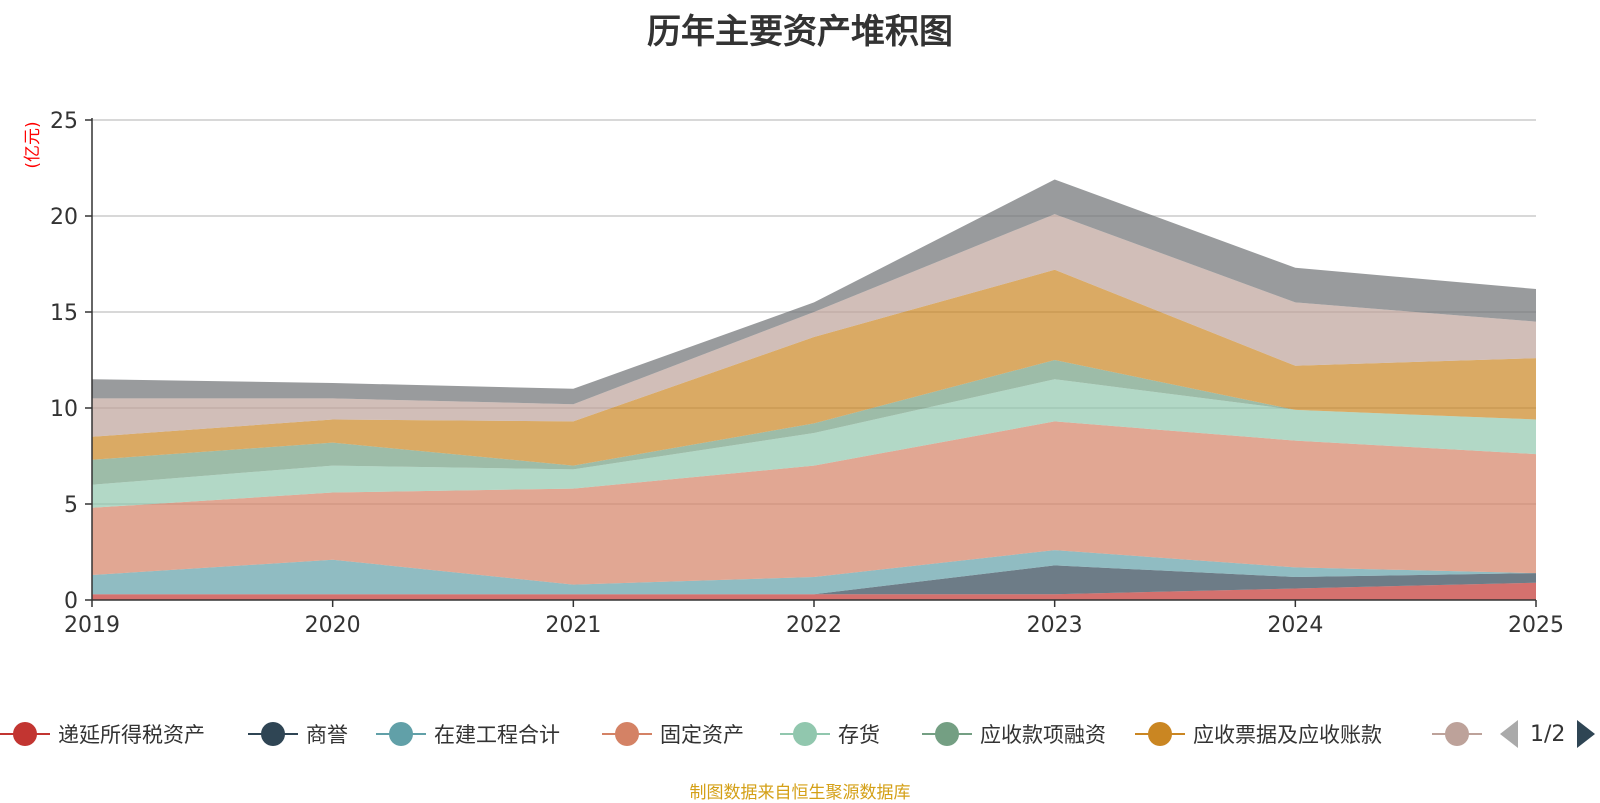  I want to click on legend-item-5: 应收款项融资, so click(1014, 734).